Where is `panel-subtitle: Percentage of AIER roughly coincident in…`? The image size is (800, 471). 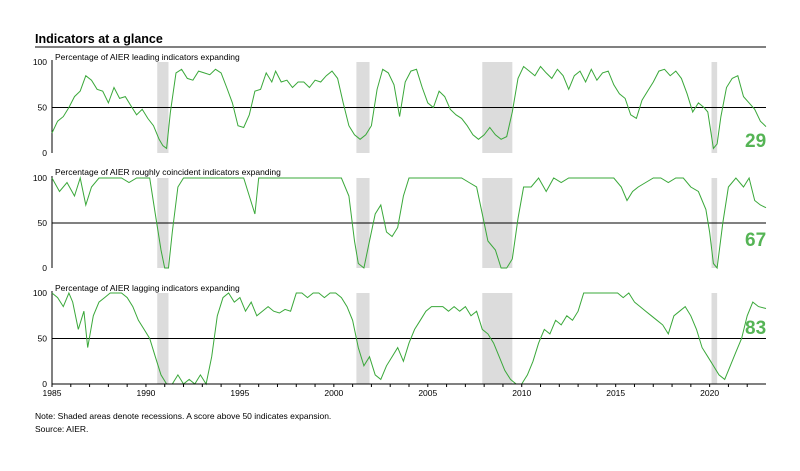
panel-subtitle: Percentage of AIER roughly coincident in… is located at coordinates (168, 172).